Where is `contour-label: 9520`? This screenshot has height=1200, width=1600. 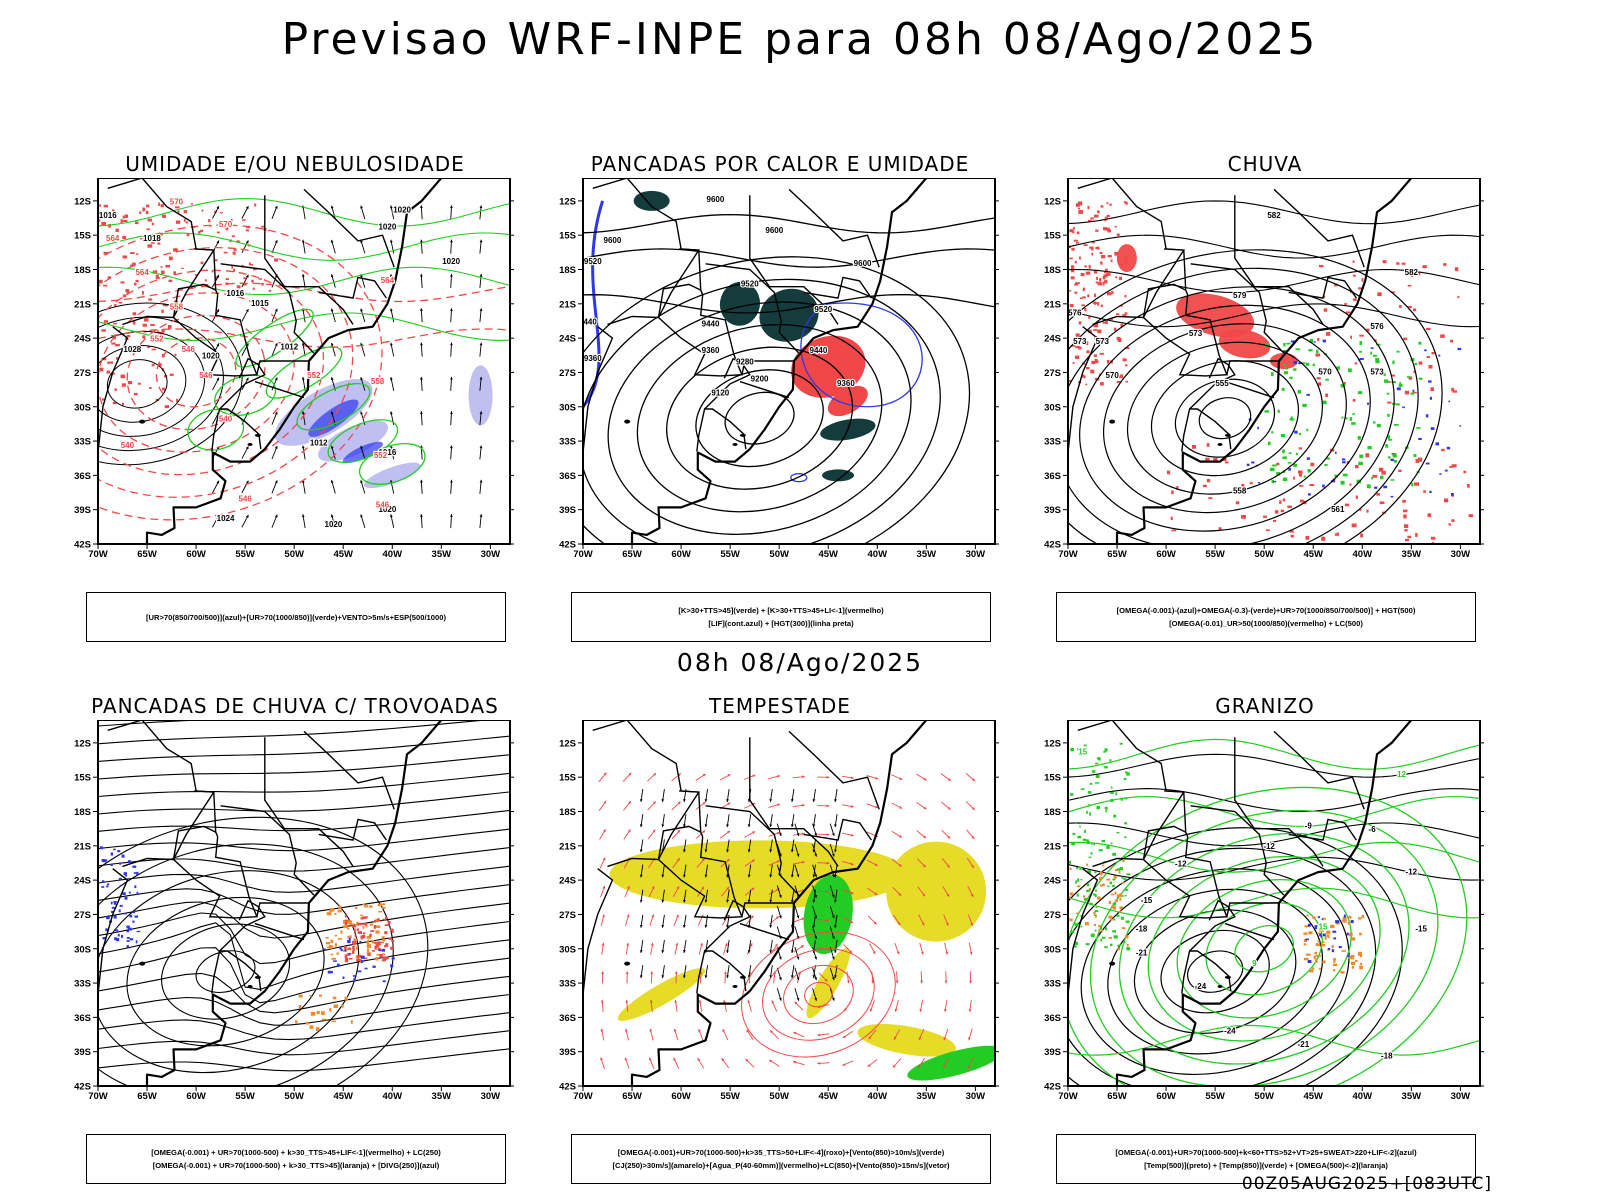 contour-label: 9520 is located at coordinates (750, 284).